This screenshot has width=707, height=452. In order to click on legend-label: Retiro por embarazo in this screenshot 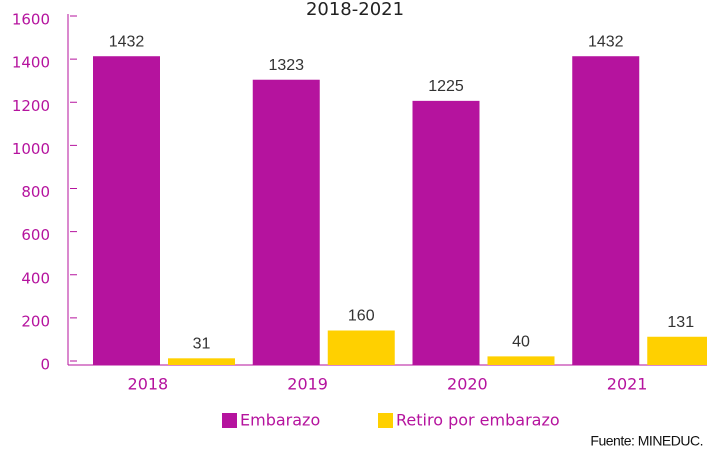, I will do `click(478, 420)`.